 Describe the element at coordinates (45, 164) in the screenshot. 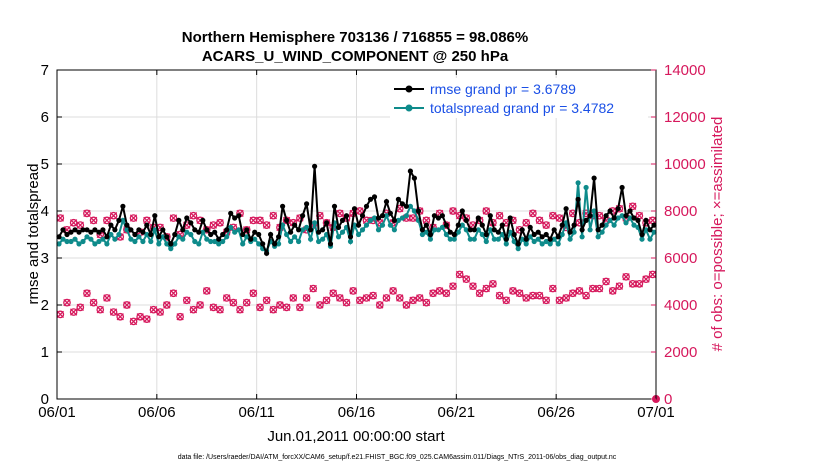

I see `y-tick-label-left: 5` at that location.